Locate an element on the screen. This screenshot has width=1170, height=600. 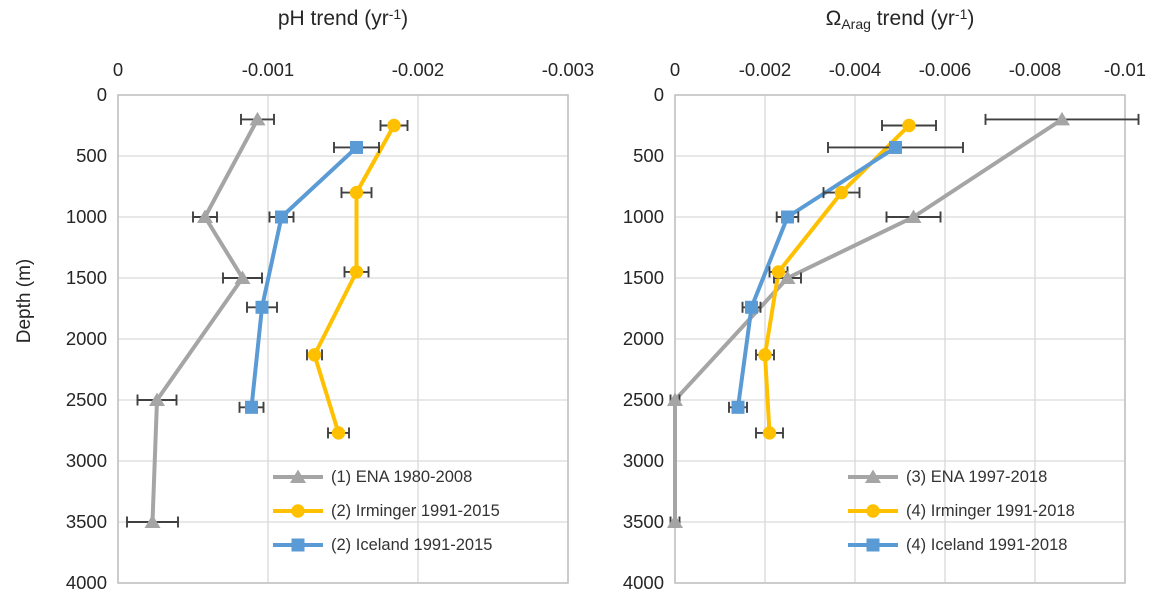
legend-label: (2) Irminger 1991-2015 is located at coordinates (415, 510).